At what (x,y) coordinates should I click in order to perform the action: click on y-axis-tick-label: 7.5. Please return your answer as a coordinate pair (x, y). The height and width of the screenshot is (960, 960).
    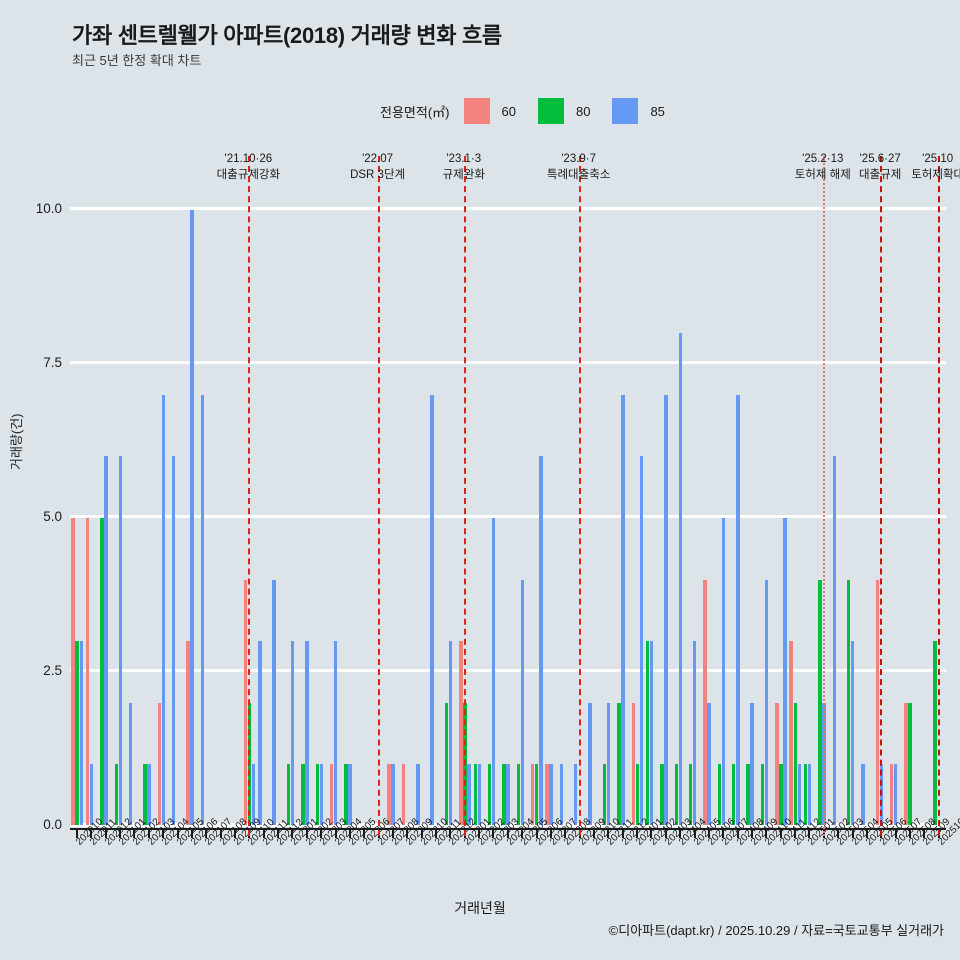
    Looking at the image, I should click on (52, 362).